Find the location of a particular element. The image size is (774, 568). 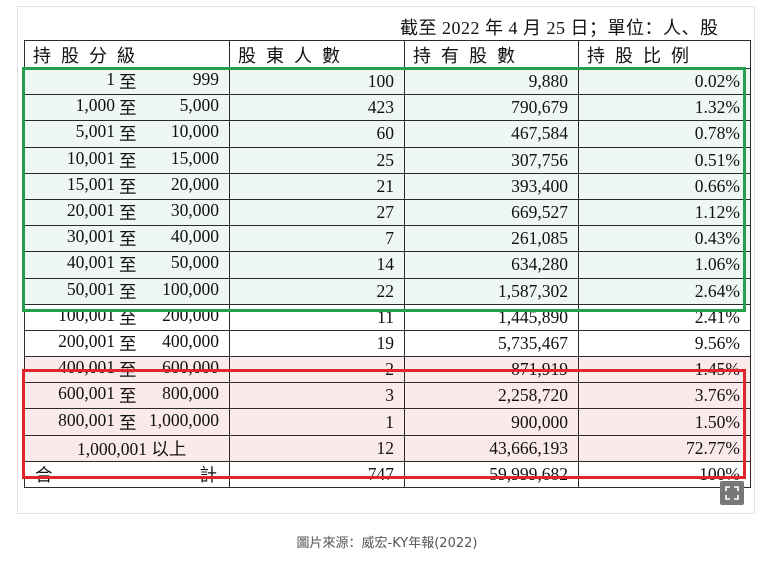

total-holders: 747 is located at coordinates (317, 474).